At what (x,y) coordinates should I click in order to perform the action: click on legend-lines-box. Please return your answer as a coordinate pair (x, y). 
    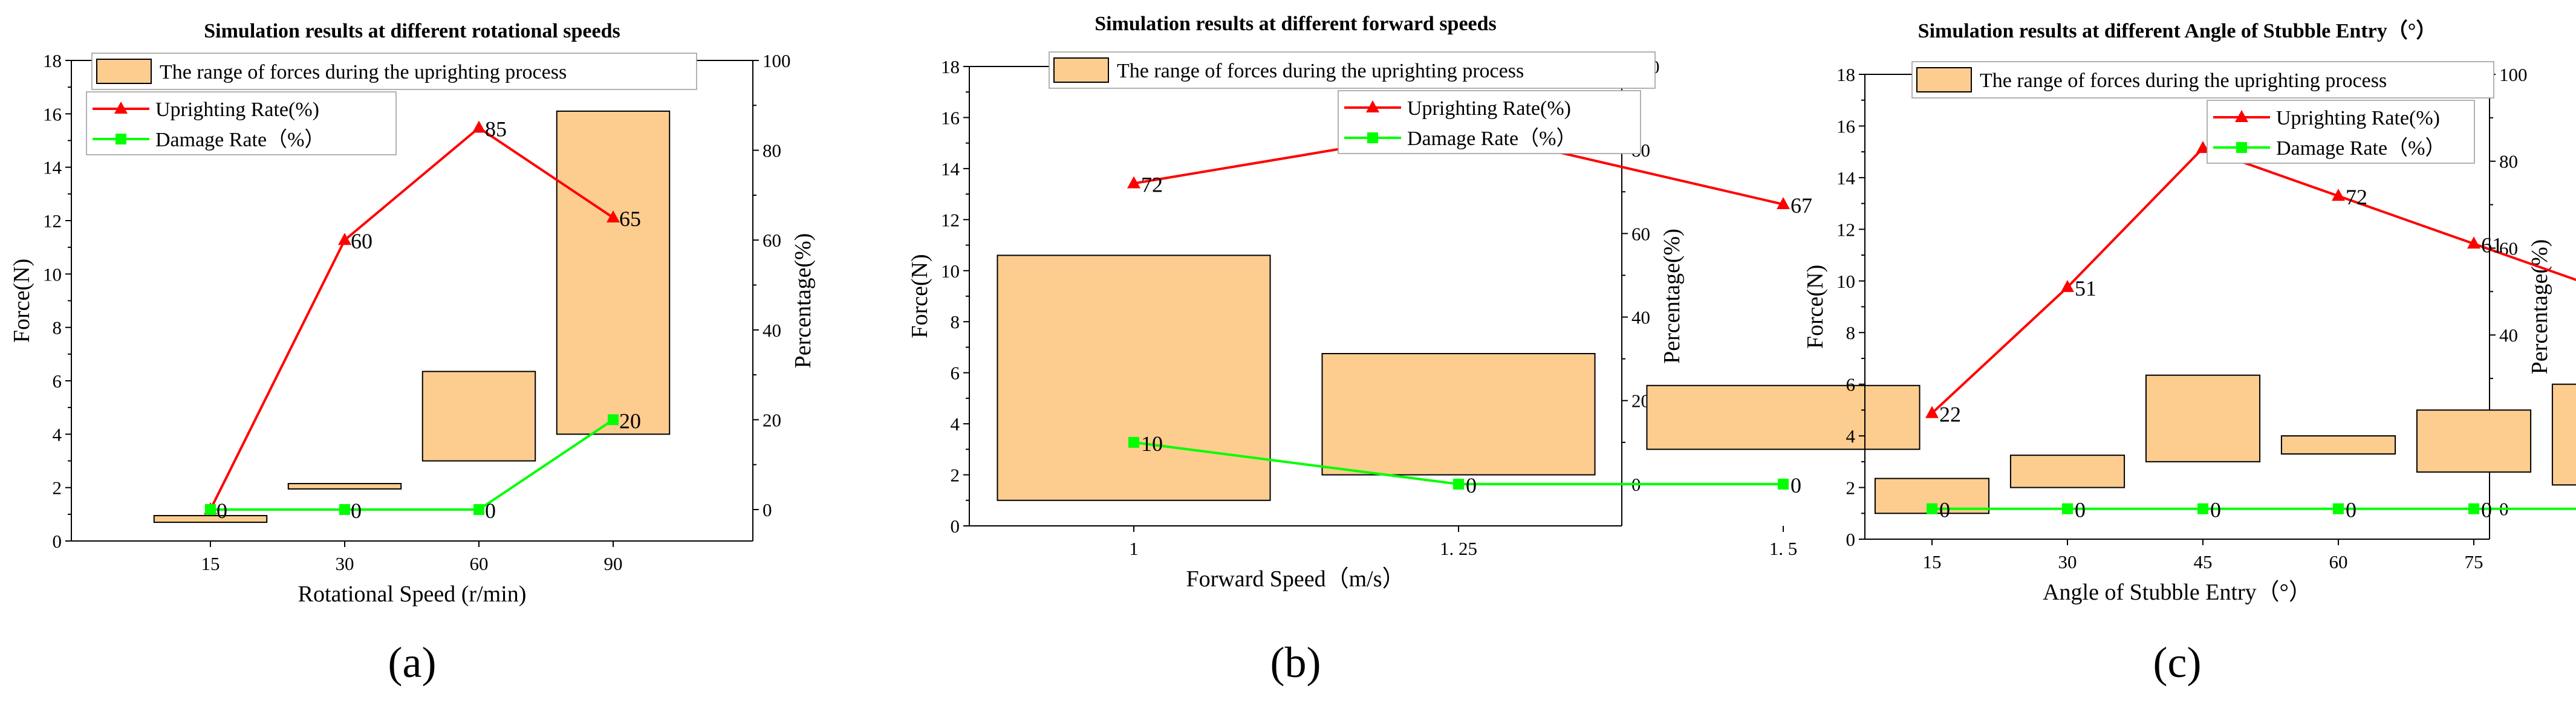
    Looking at the image, I should click on (1490, 122).